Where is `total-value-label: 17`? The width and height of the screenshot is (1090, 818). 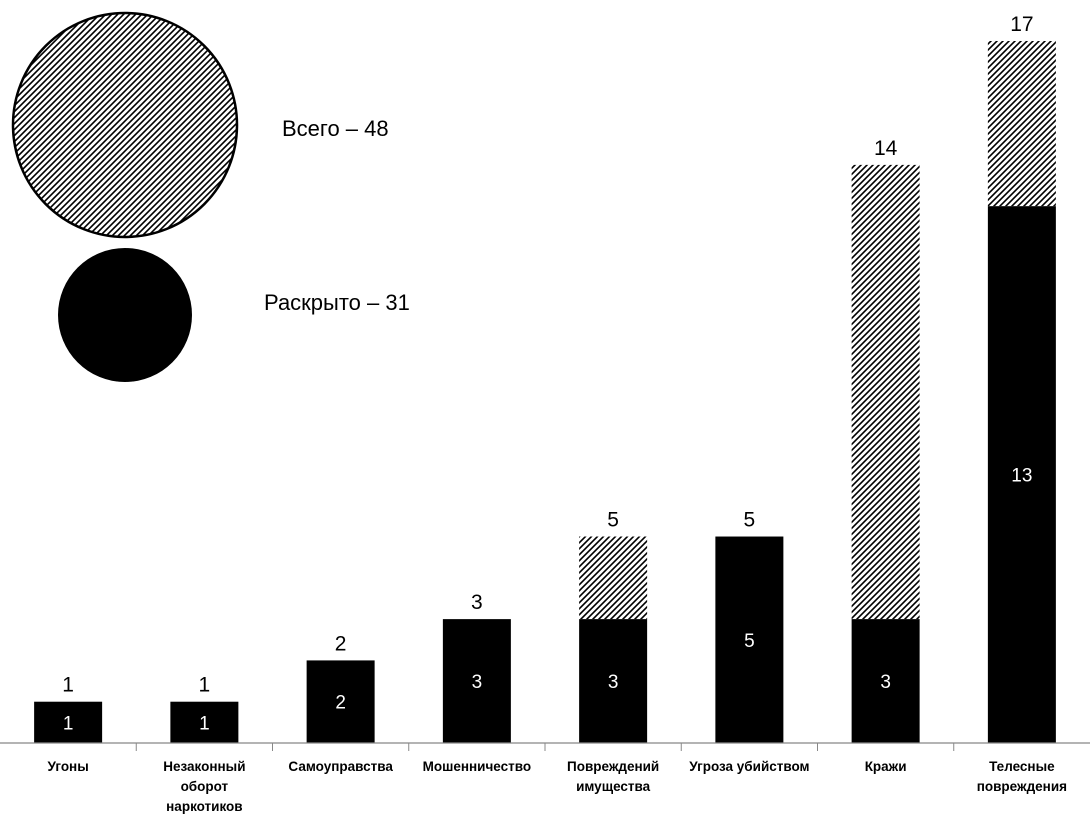
total-value-label: 17 is located at coordinates (1021, 24).